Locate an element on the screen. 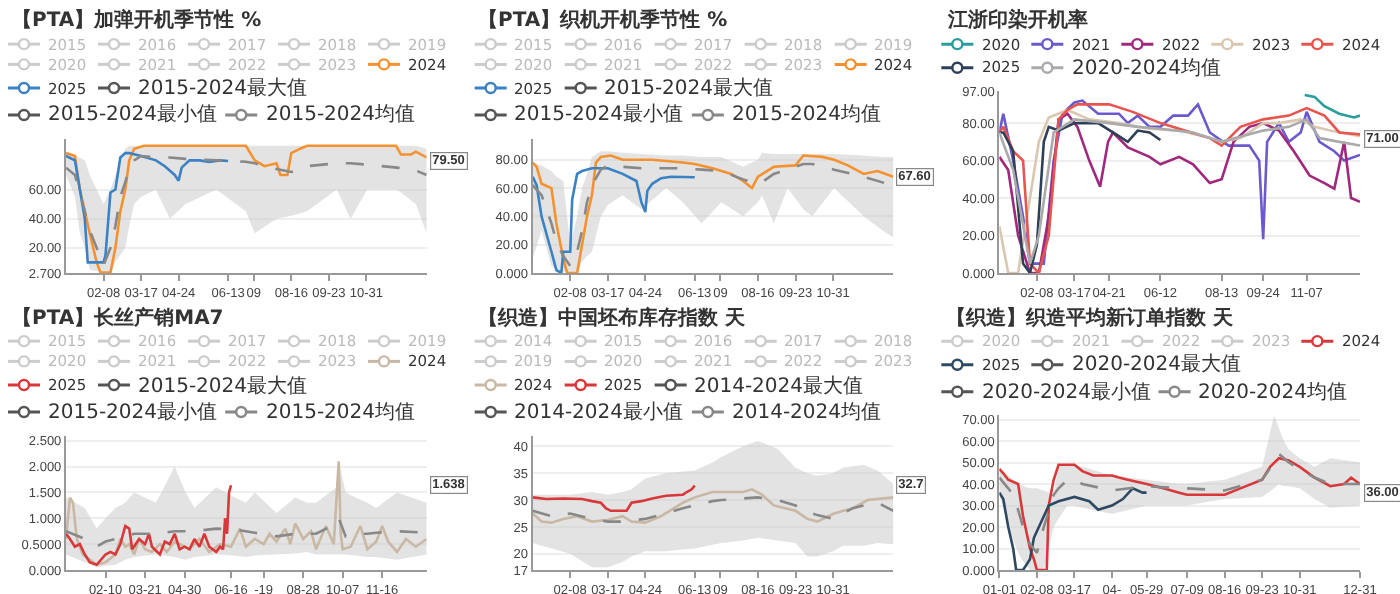  chart-title: 【织造】中国坯布库存指数 天 is located at coordinates (612, 318).